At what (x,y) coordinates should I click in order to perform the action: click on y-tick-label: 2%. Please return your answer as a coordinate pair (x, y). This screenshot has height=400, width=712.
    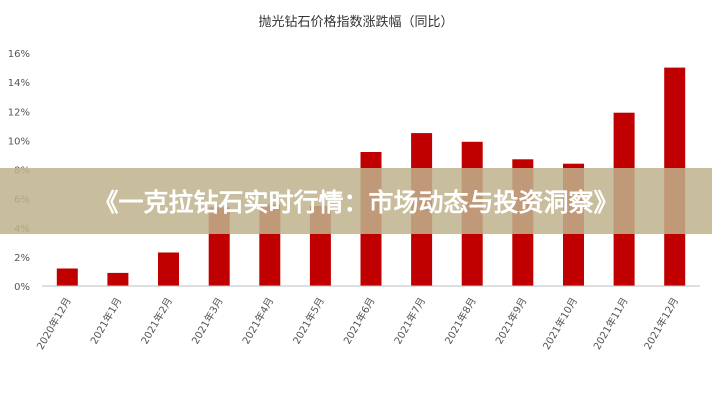
    Looking at the image, I should click on (22, 258).